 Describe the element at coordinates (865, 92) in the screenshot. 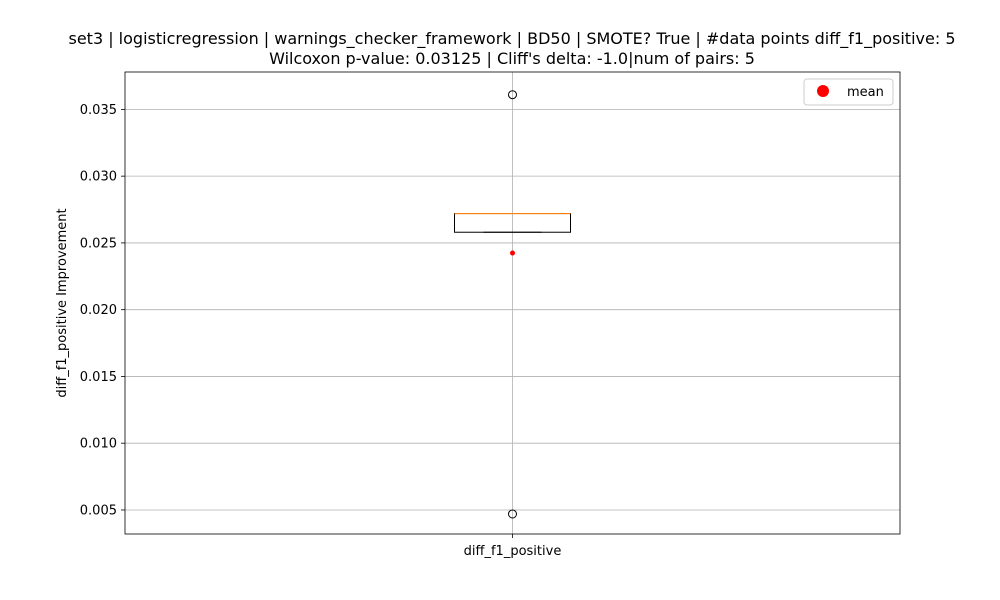

I see `legend-mean-label: mean` at that location.